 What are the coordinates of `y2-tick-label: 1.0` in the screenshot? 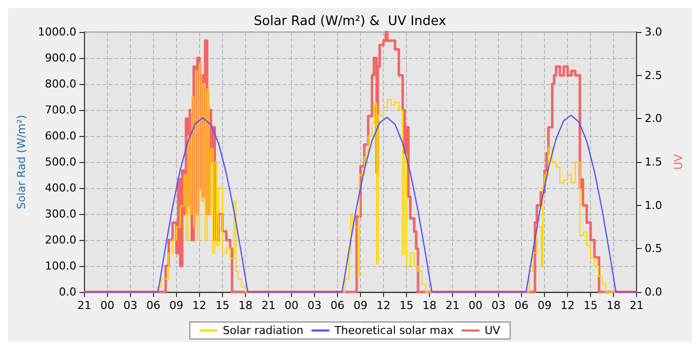 It's located at (653, 205).